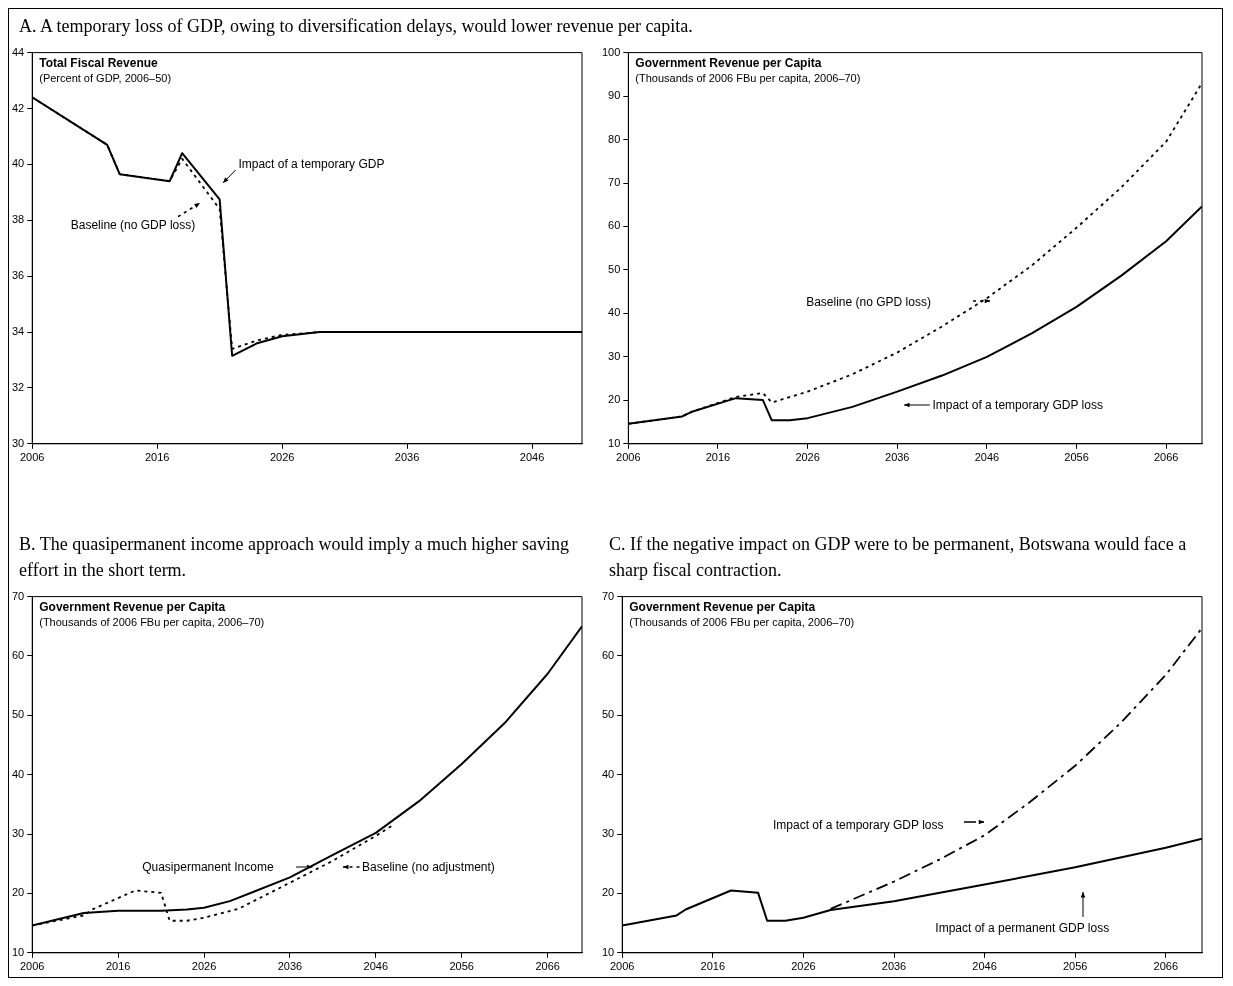 This screenshot has width=1233, height=986. I want to click on text: A. A temporary loss of GDP, owing to diversification delays, would lower revenue per capita., so click(356, 26).